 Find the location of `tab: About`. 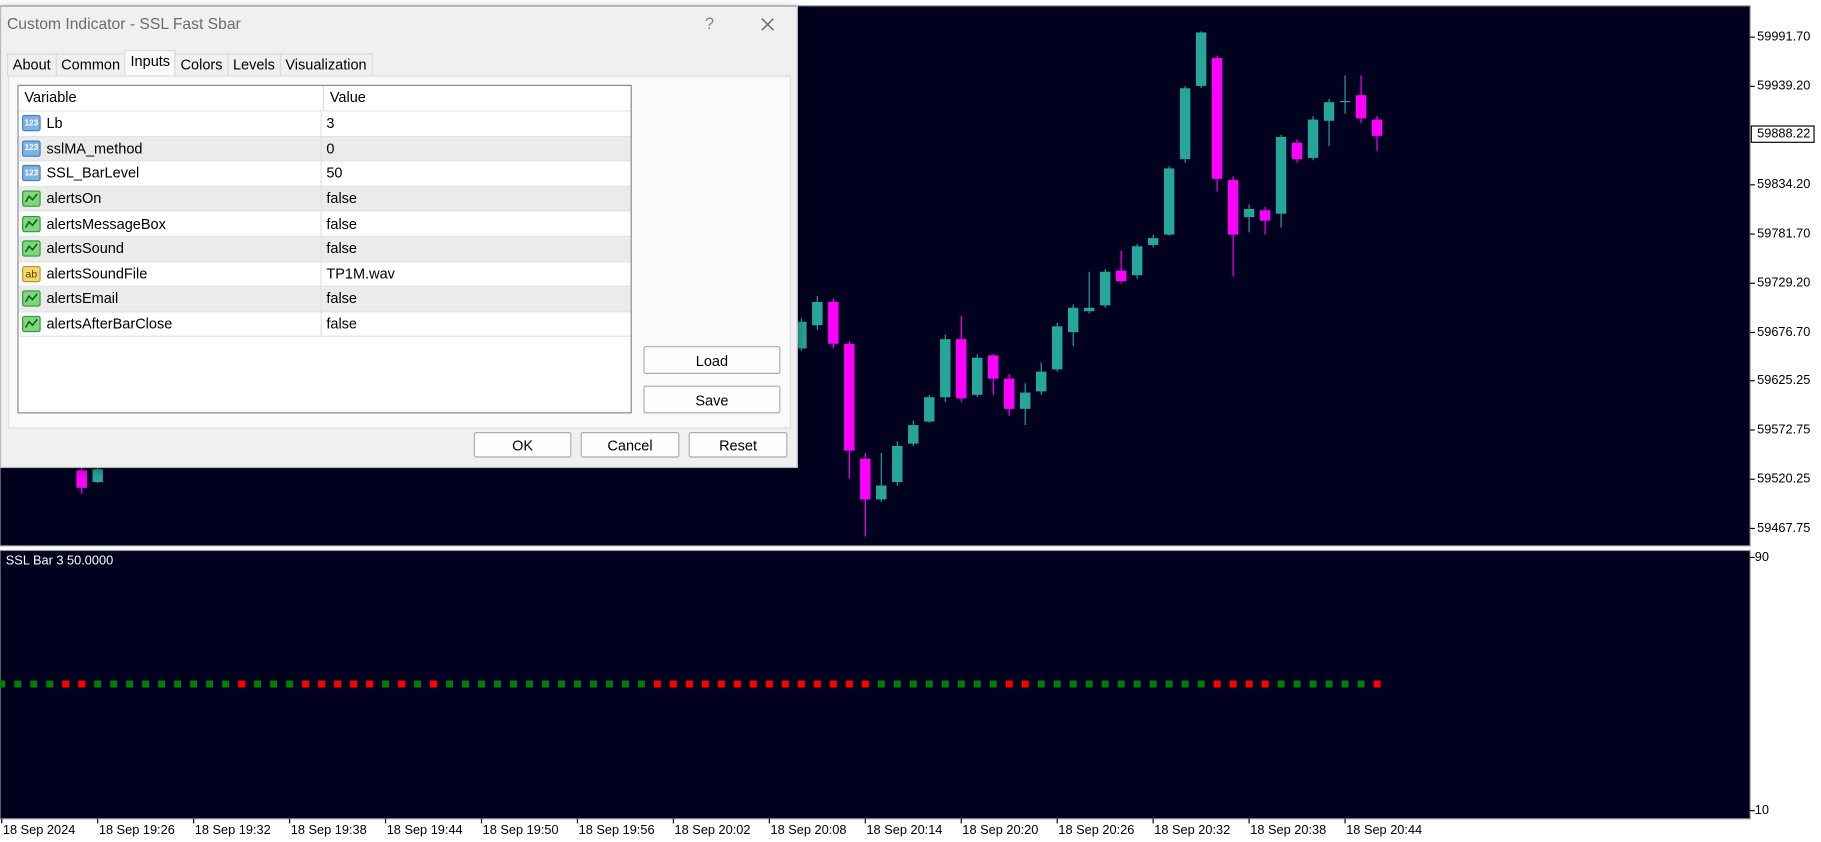

tab: About is located at coordinates (31, 65).